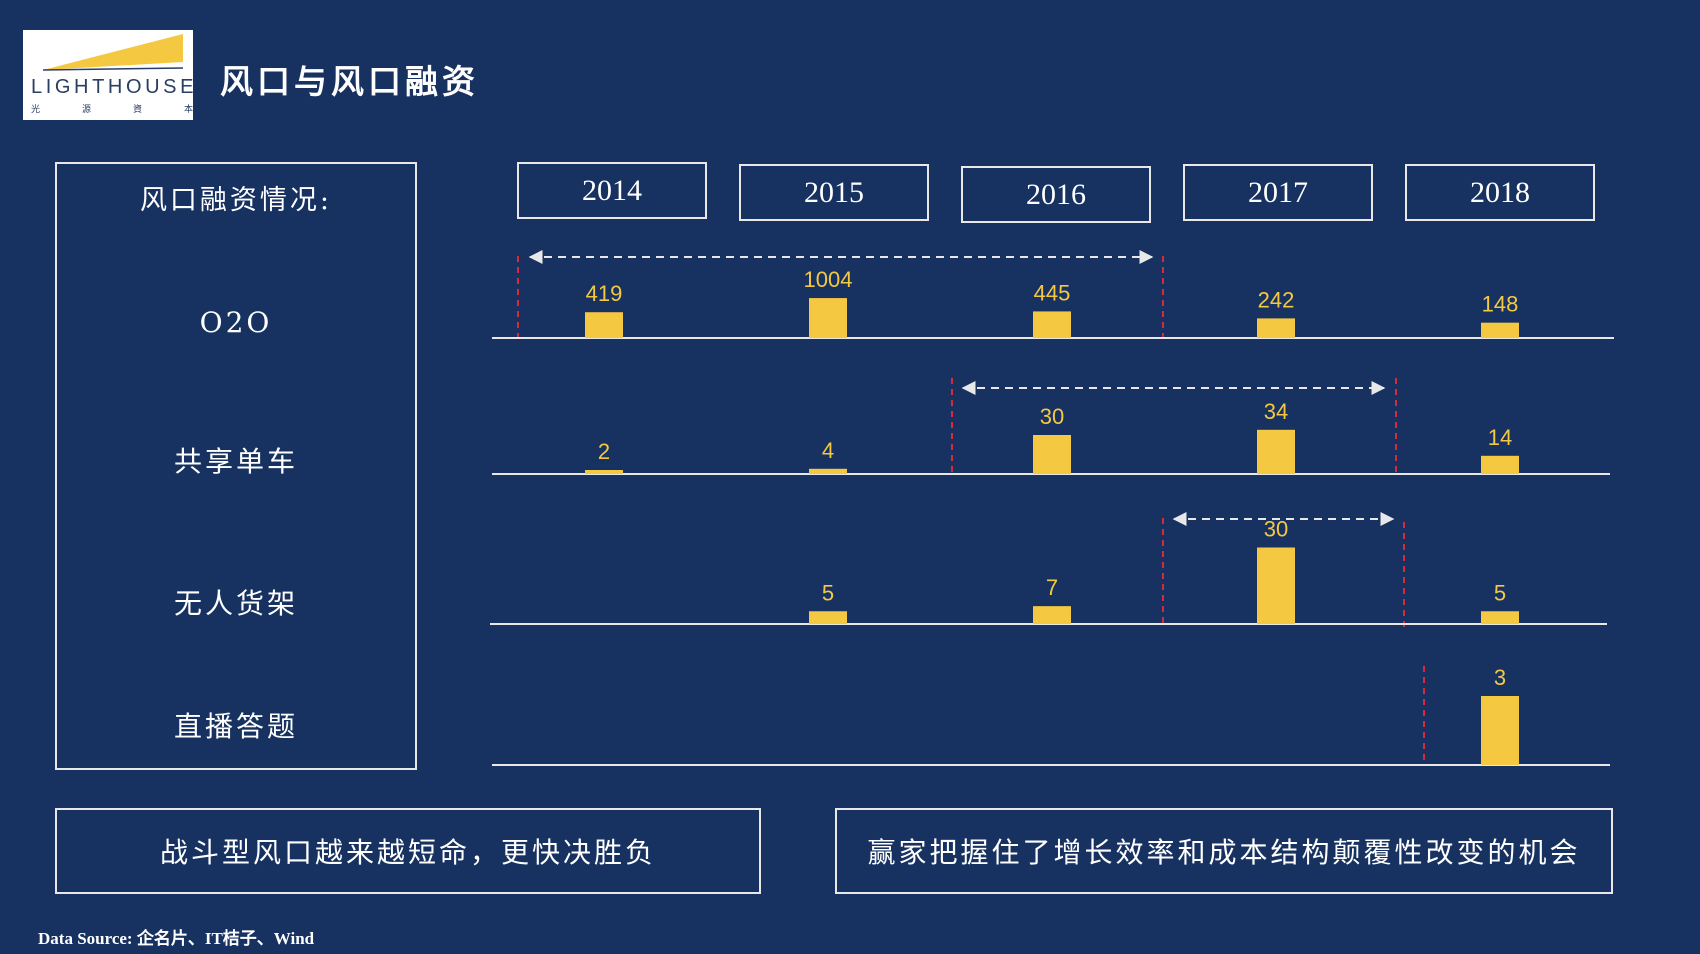  What do you see at coordinates (108, 75) in the screenshot?
I see `lighthouse-logo: LIGHTHOUSE 光 源 資 本` at bounding box center [108, 75].